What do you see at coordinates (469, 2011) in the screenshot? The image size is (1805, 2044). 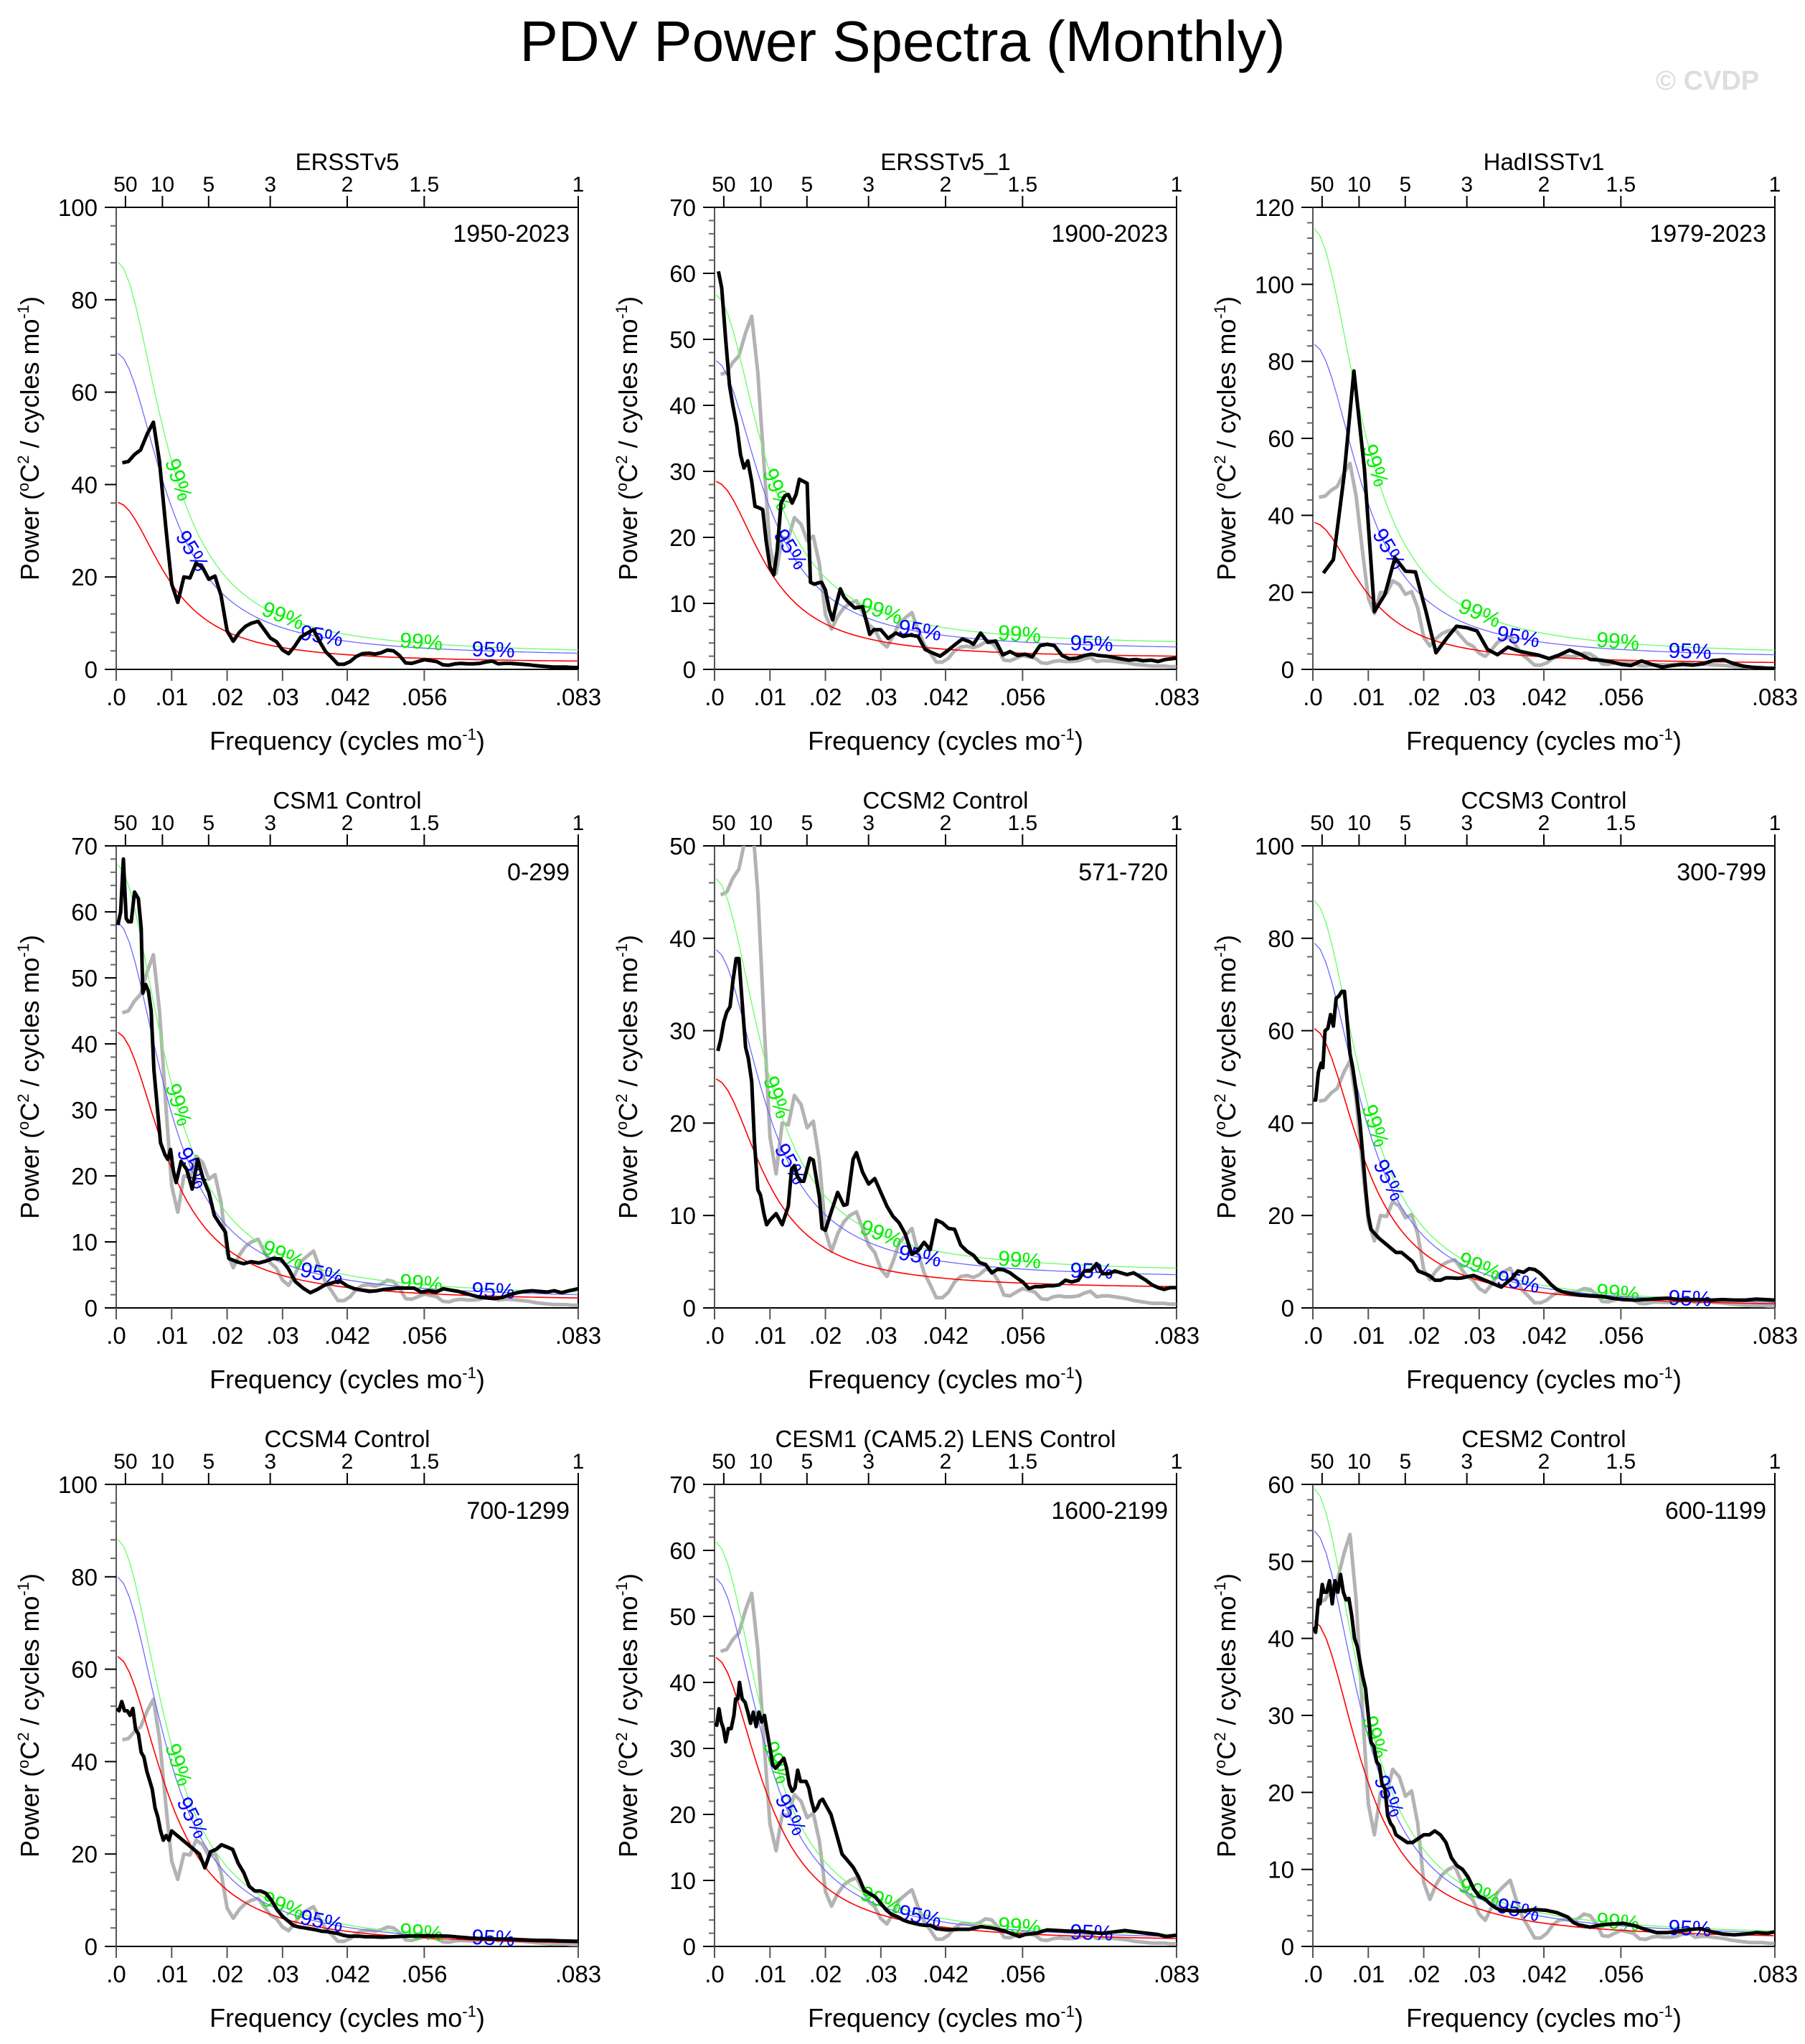 I see `x-axis-label-sup: -1` at bounding box center [469, 2011].